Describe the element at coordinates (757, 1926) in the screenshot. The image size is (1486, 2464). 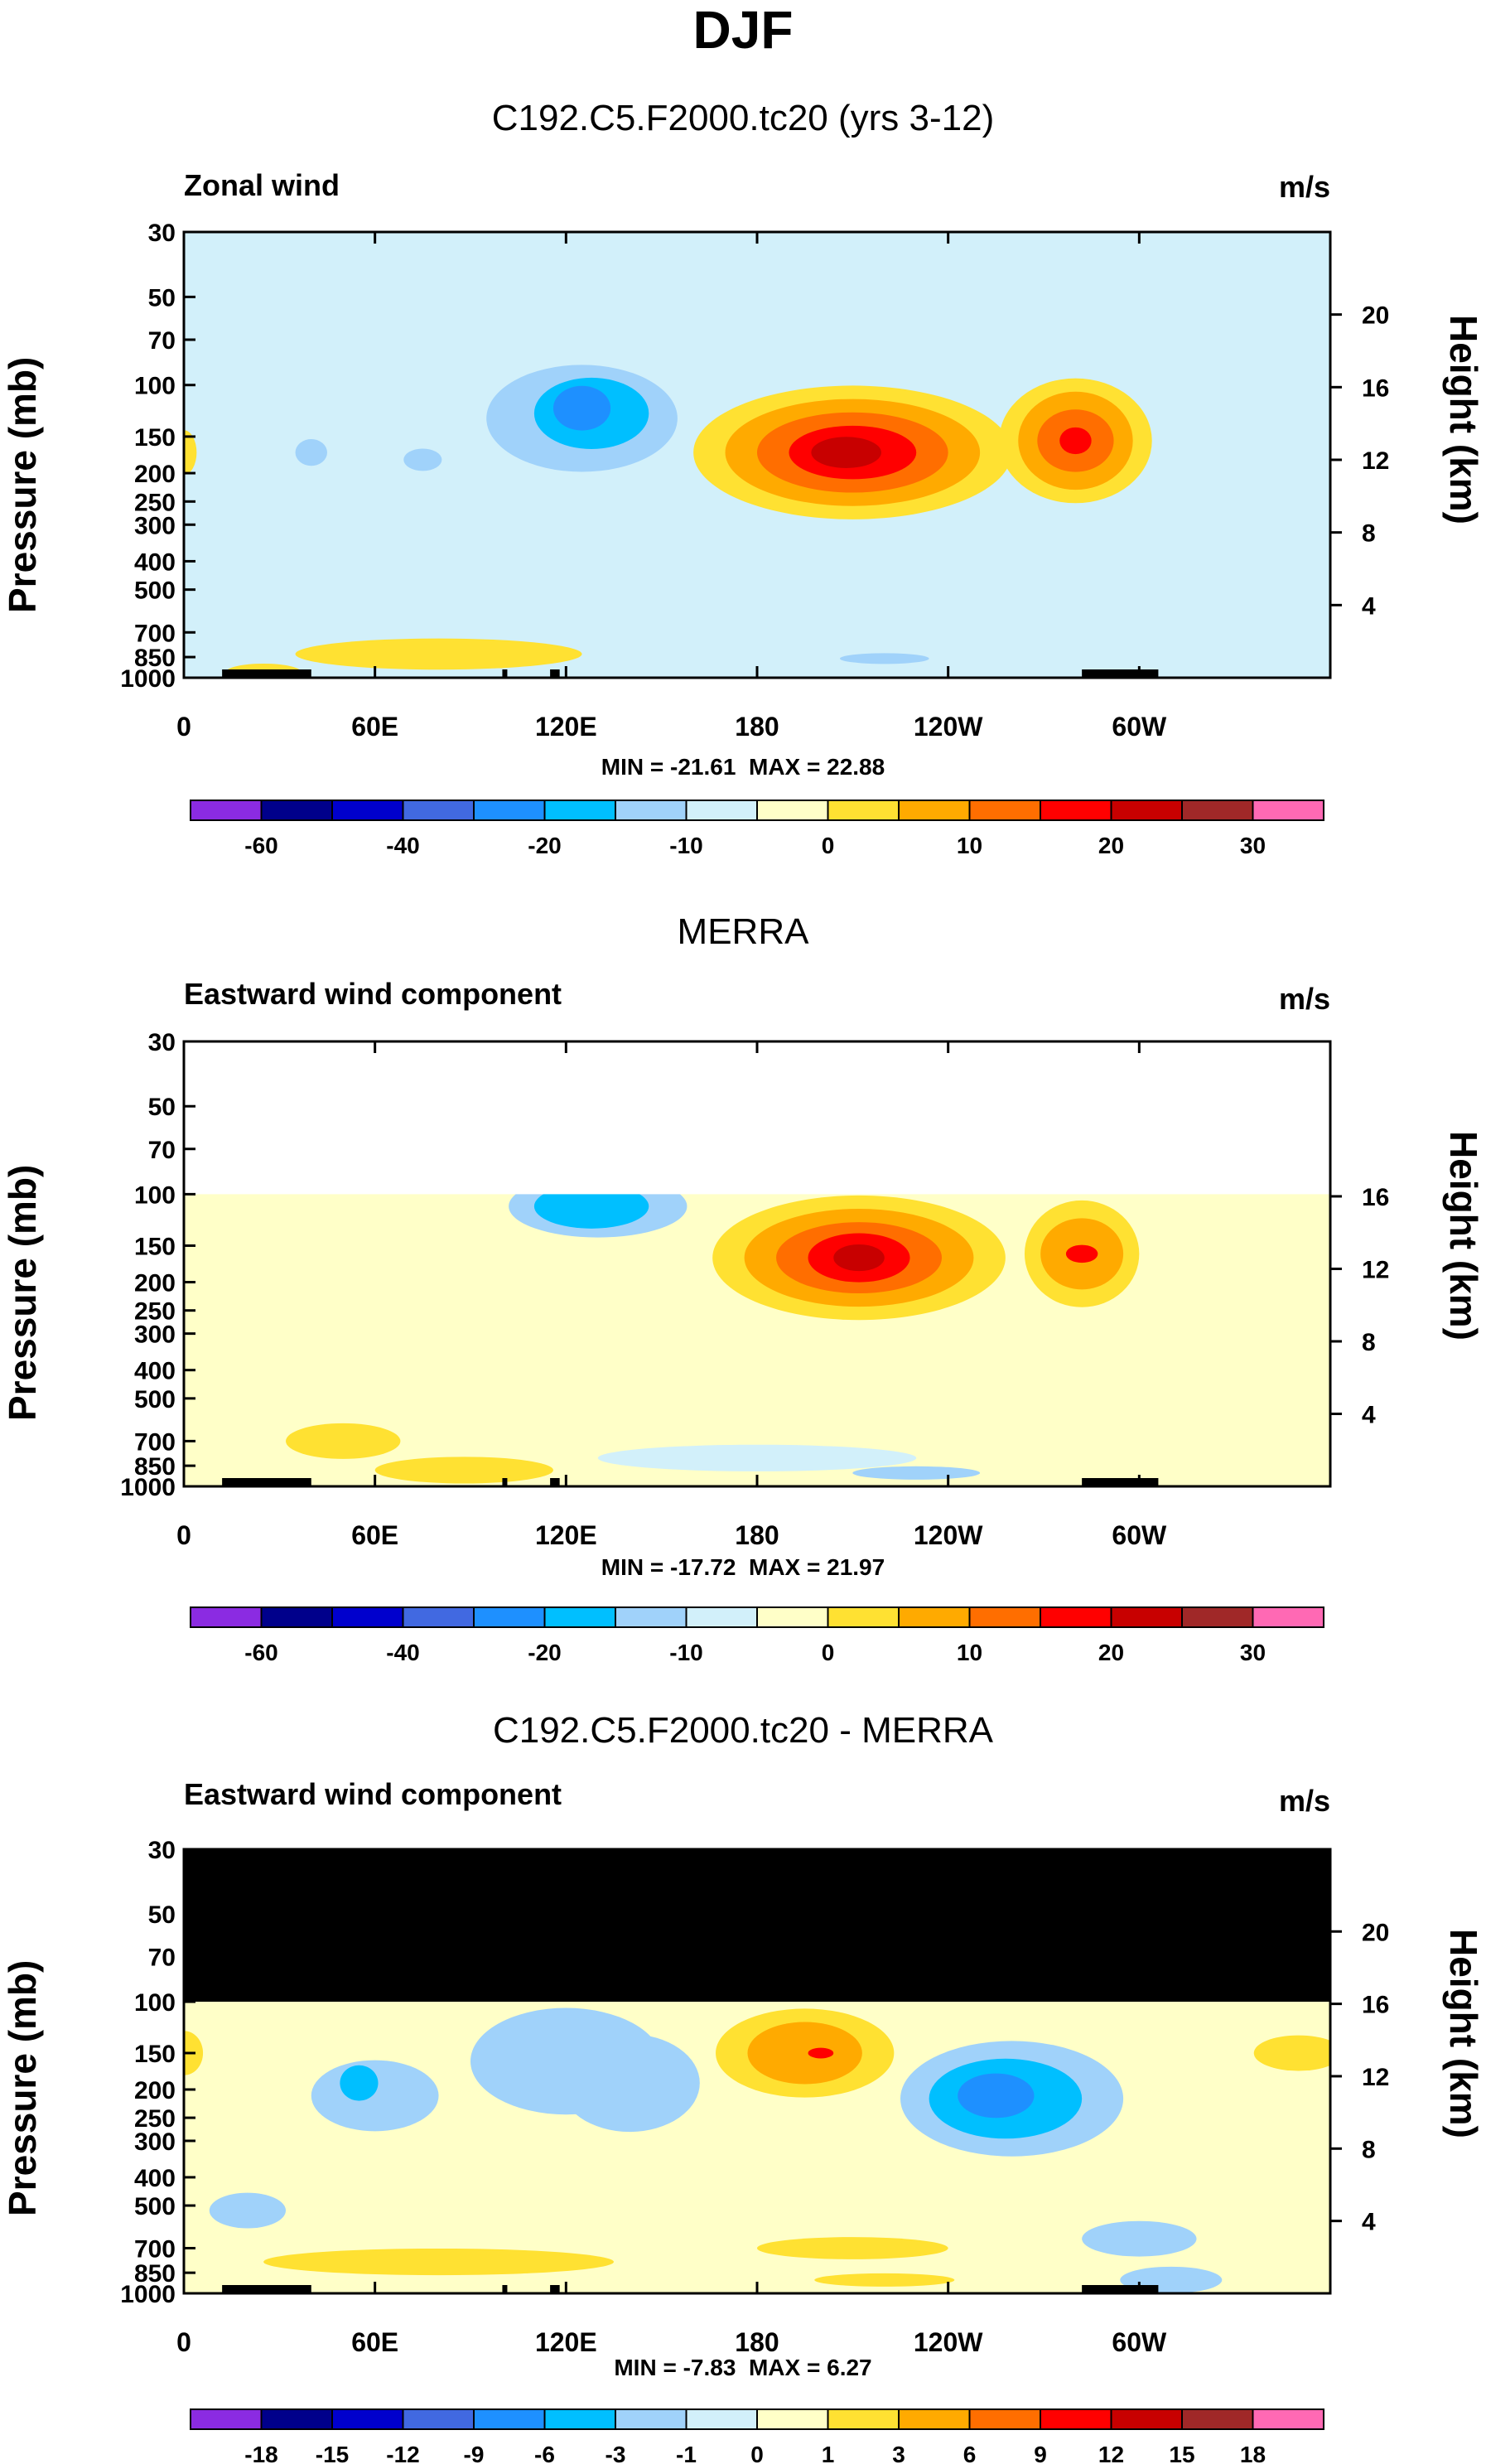
I see `panel-3-masked-region` at that location.